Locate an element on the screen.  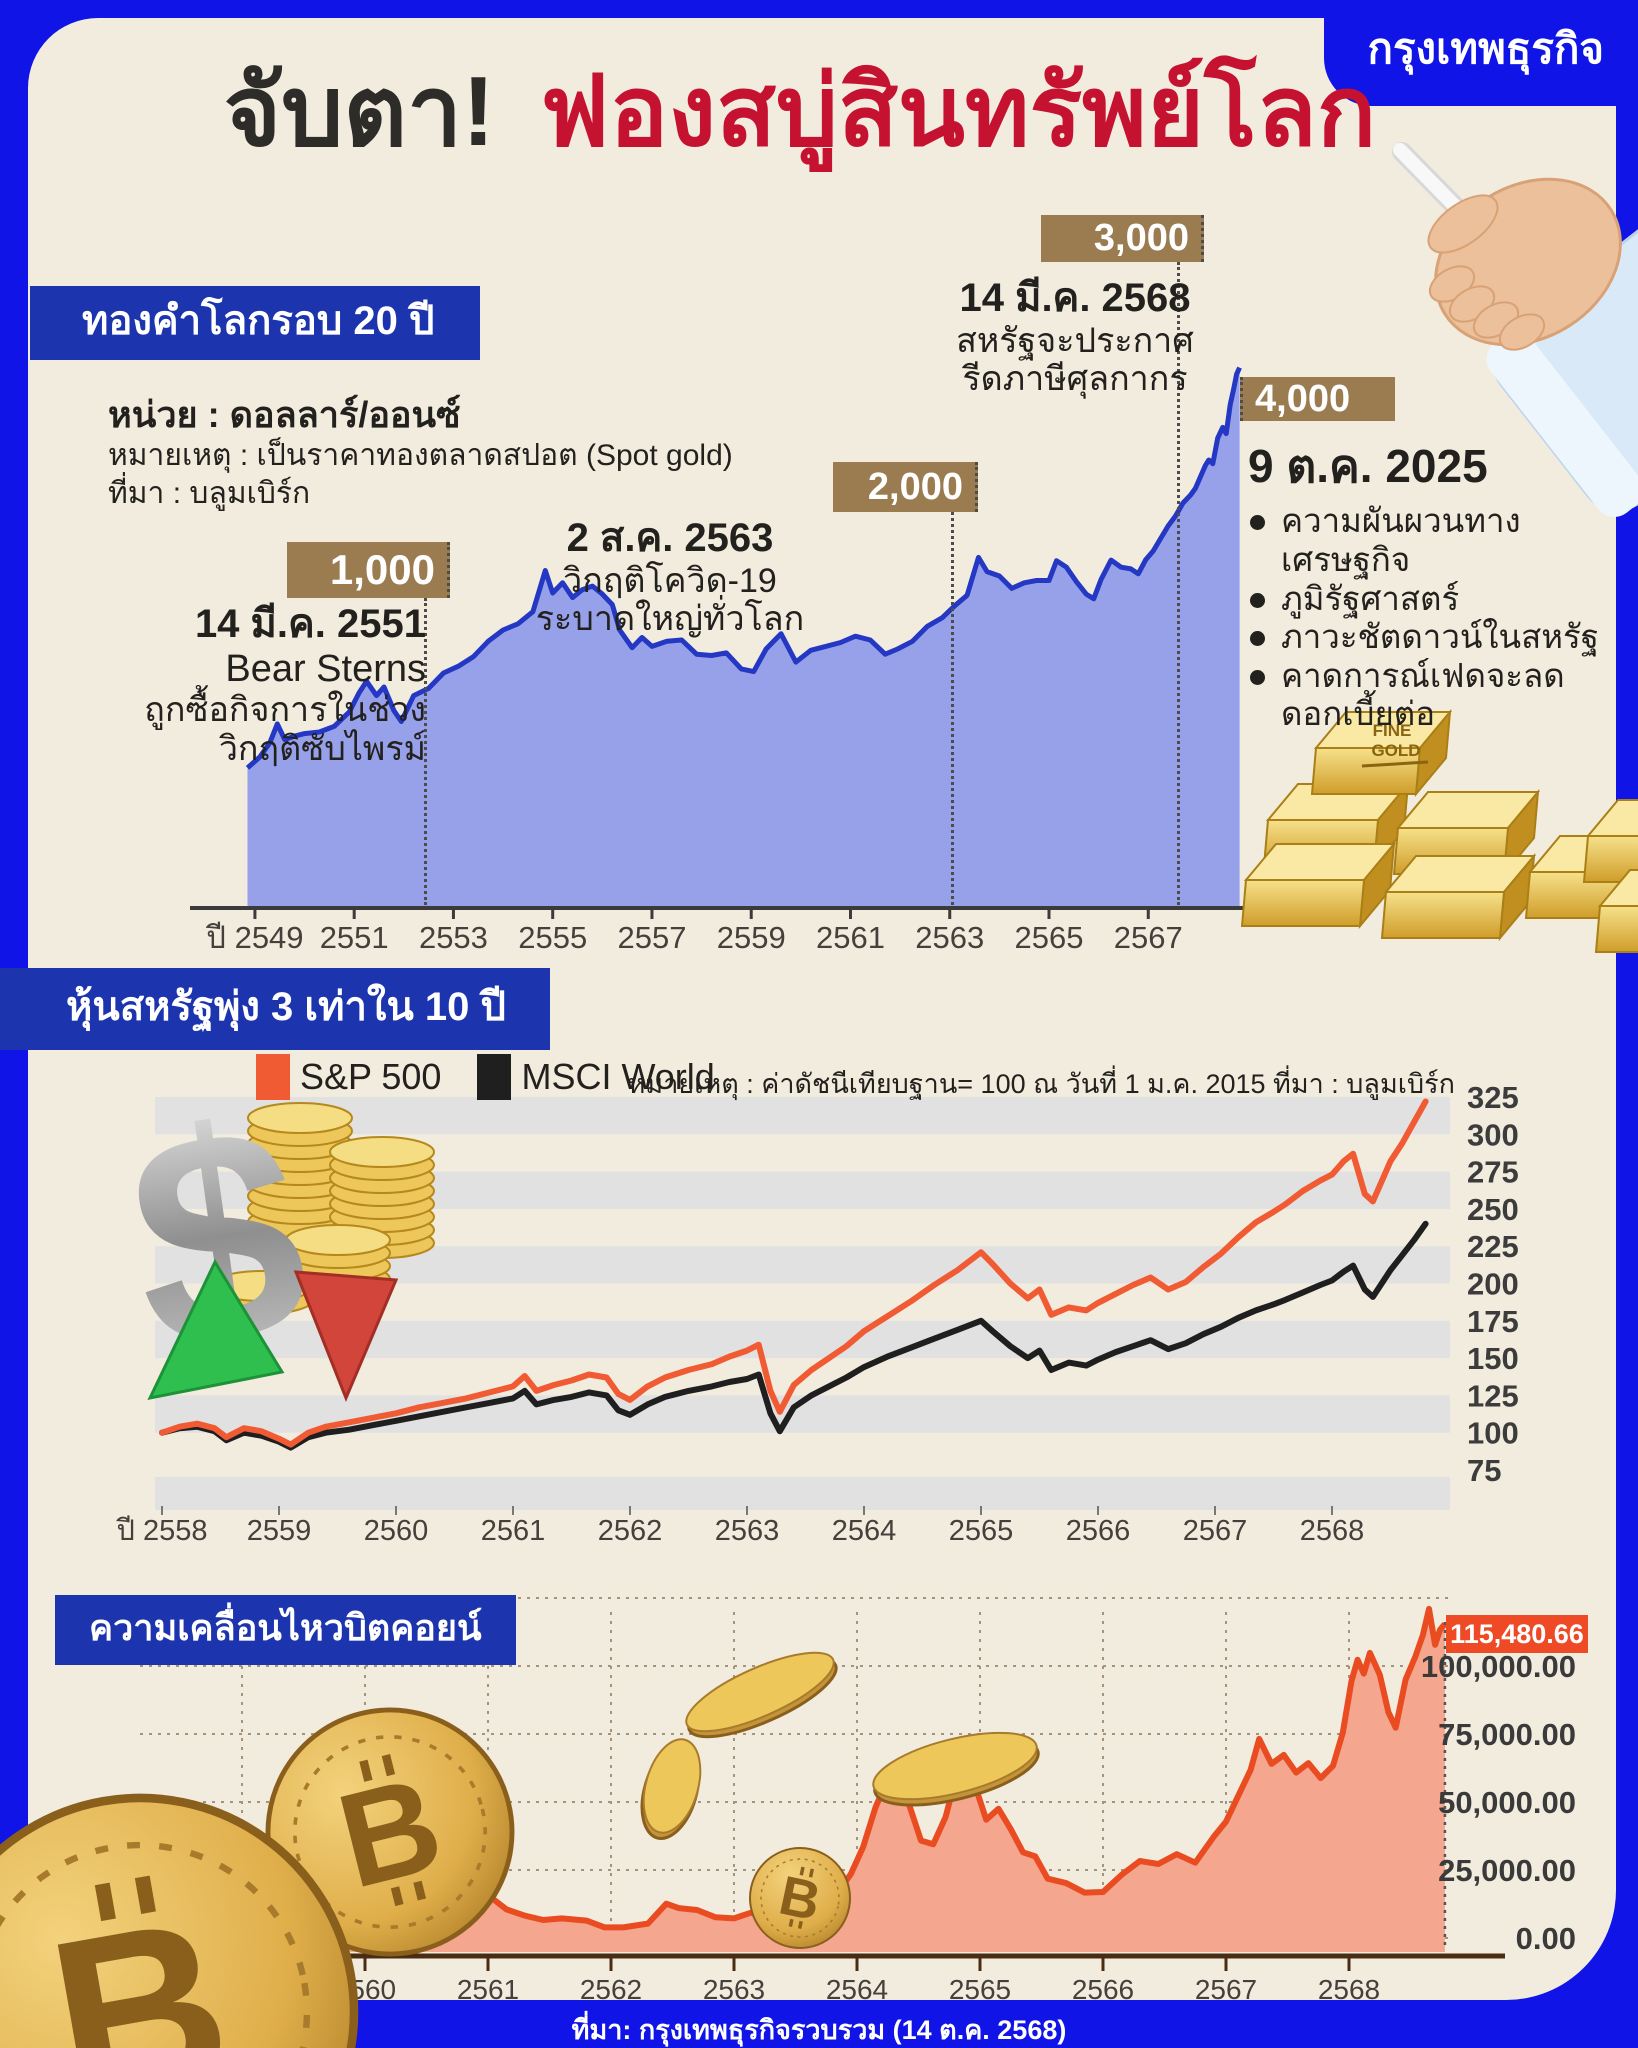
gold-event2-dotted-line is located at coordinates (952, 708).